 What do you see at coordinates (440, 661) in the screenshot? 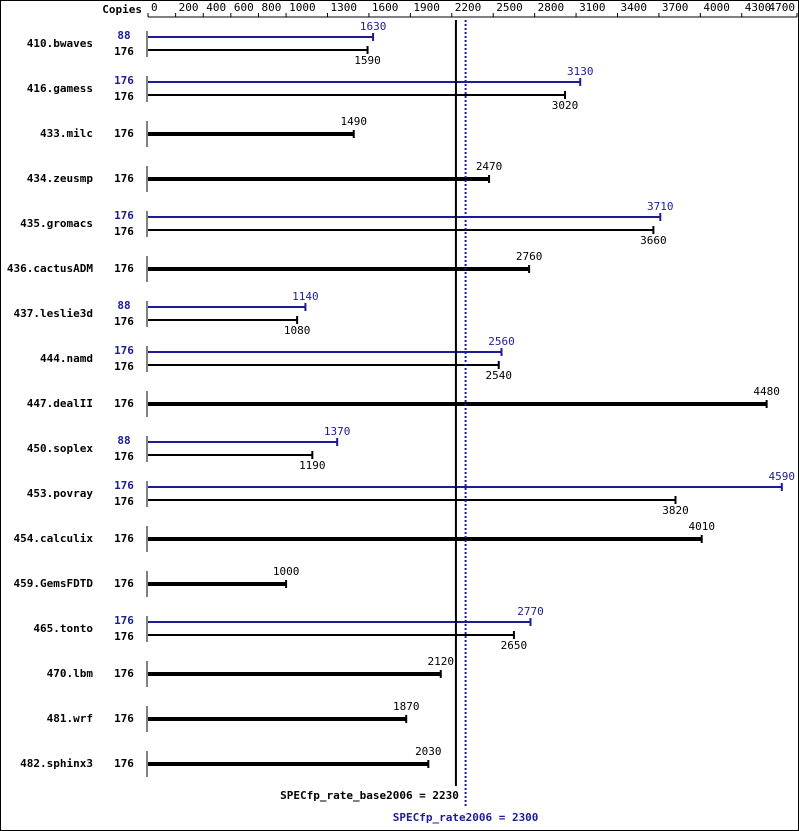
I see `base-label: 2120` at bounding box center [440, 661].